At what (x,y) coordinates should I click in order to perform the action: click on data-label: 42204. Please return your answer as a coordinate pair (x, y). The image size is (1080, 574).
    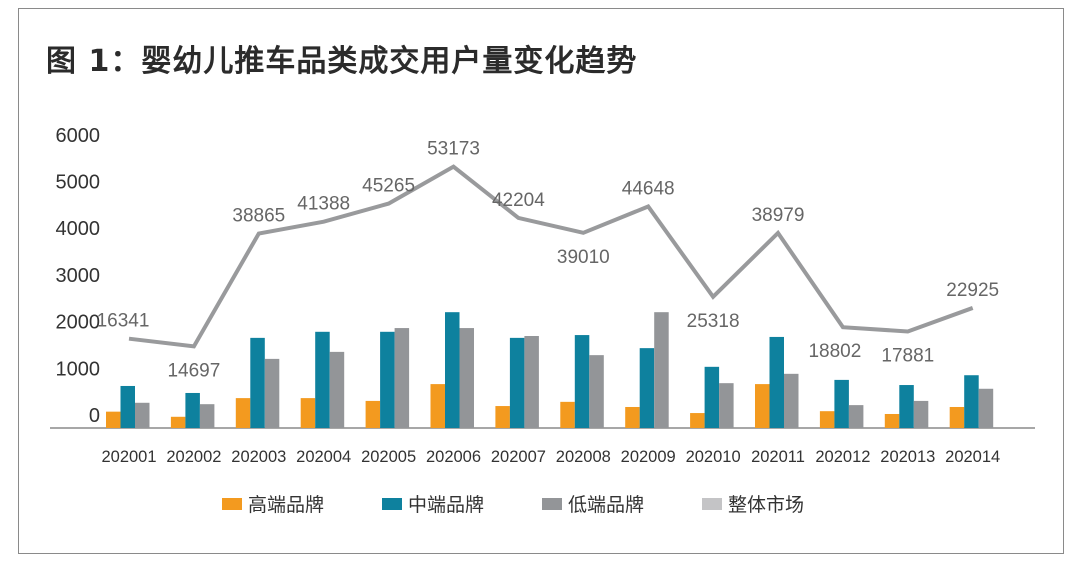
    Looking at the image, I should click on (518, 200).